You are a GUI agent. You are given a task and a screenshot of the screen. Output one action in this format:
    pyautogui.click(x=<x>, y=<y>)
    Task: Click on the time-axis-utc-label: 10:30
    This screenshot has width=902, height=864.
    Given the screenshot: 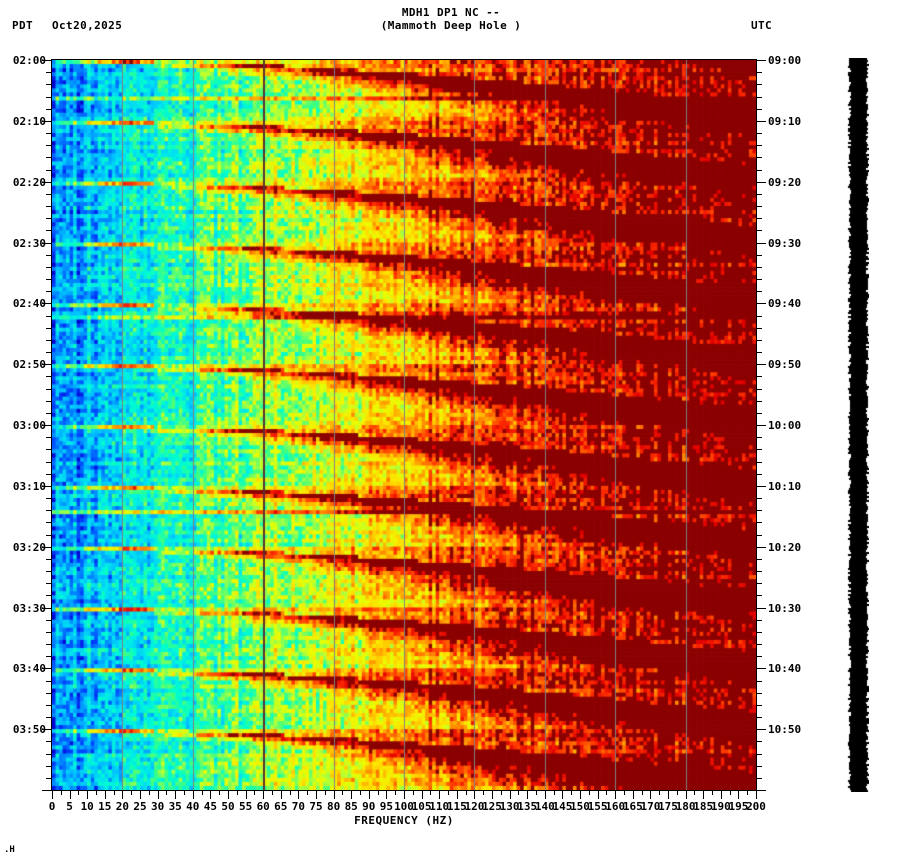 What is the action you would take?
    pyautogui.click(x=785, y=608)
    